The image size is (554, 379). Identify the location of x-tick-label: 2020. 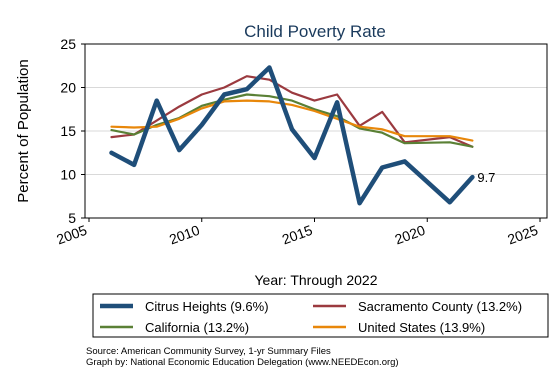
(410, 235).